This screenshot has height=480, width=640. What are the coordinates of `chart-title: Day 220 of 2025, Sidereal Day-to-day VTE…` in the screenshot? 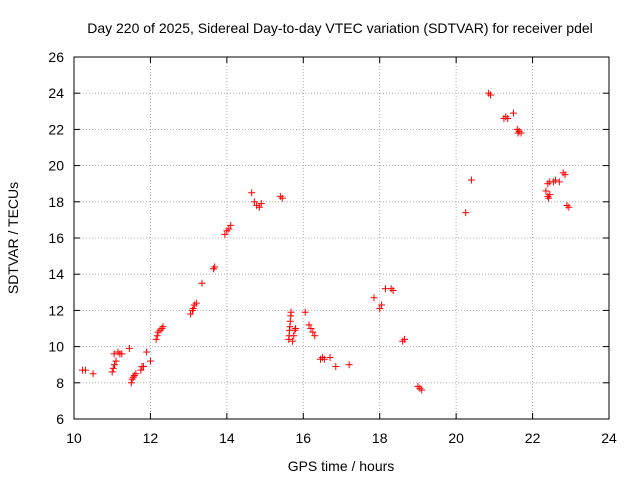 It's located at (340, 28).